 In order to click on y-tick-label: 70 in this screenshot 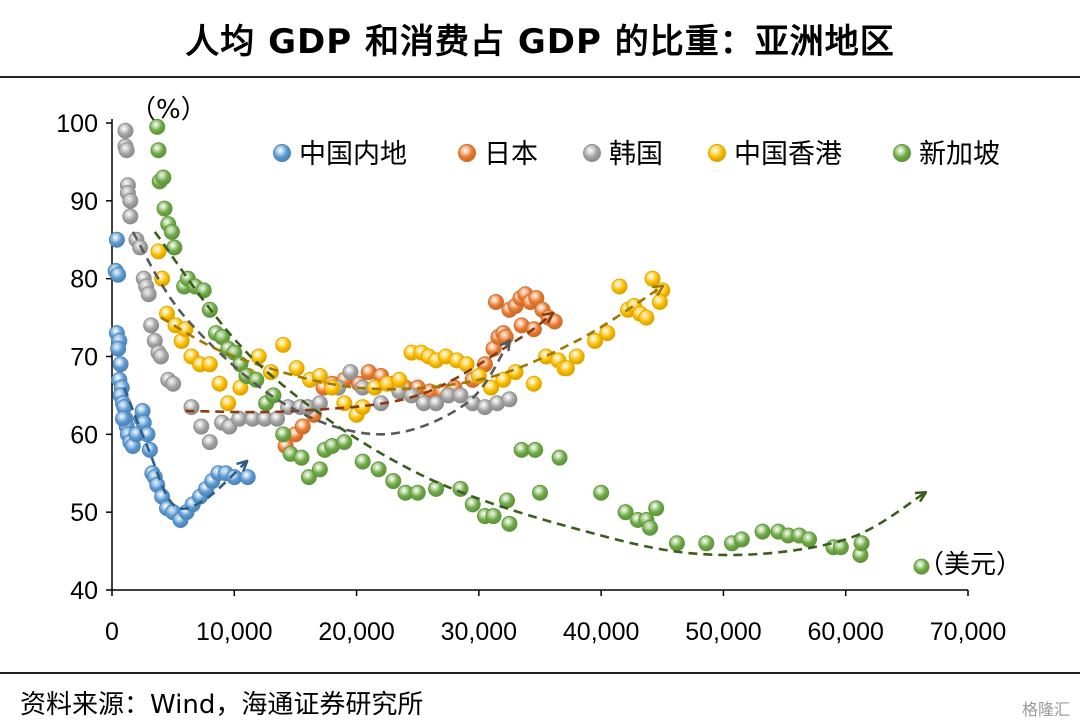, I will do `click(84, 358)`.